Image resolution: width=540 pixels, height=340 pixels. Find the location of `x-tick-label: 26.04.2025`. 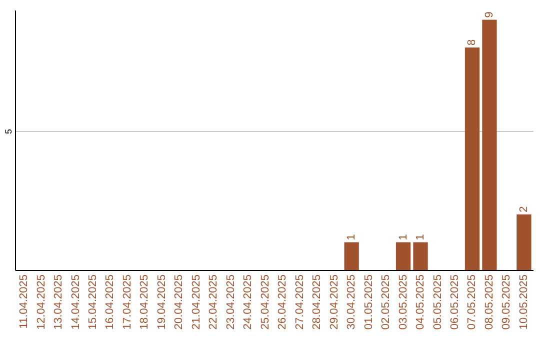

x-tick-label: 26.04.2025 is located at coordinates (282, 302).